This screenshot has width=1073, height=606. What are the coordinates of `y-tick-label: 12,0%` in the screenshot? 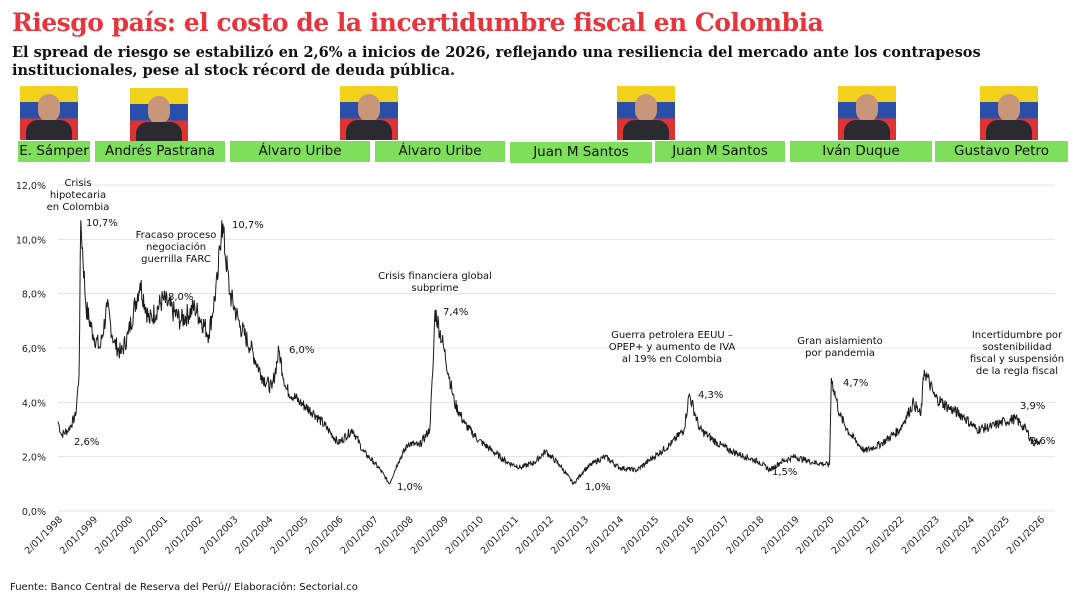 It's located at (31, 186).